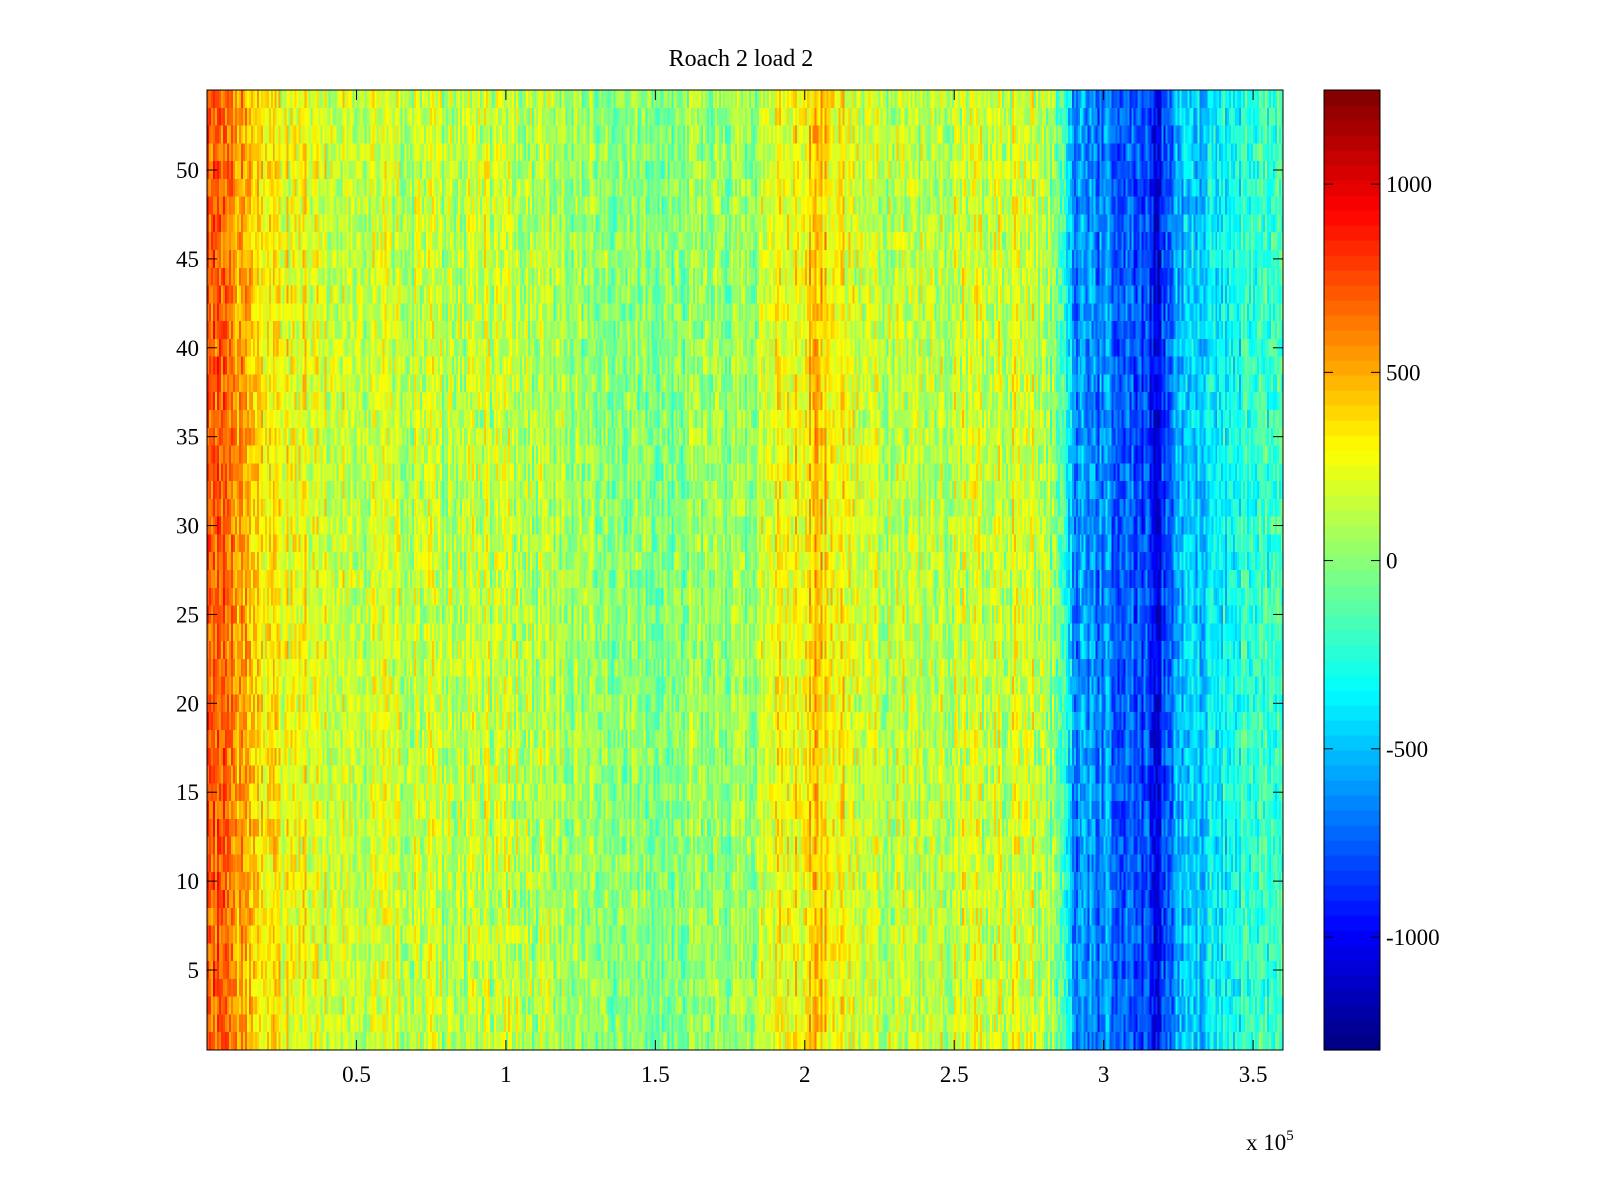 This screenshot has height=1200, width=1600. What do you see at coordinates (187, 348) in the screenshot?
I see `y-tick-label: 40` at bounding box center [187, 348].